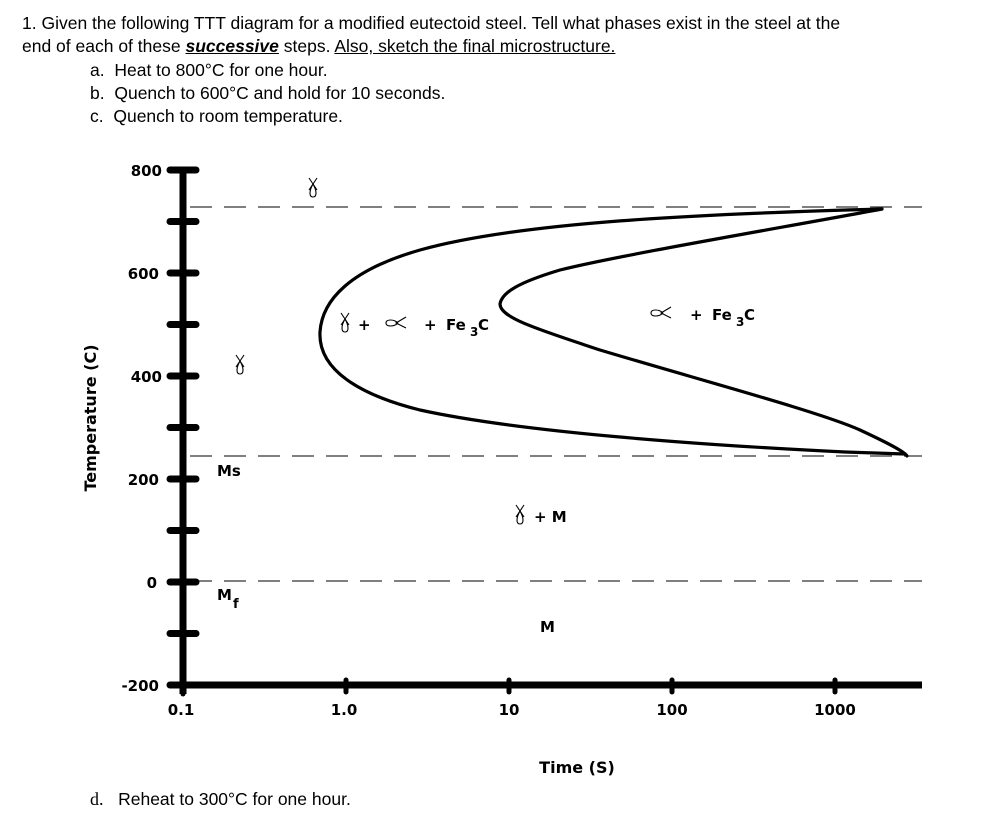 This screenshot has width=982, height=824. I want to click on svg-text: M, so click(224, 595).